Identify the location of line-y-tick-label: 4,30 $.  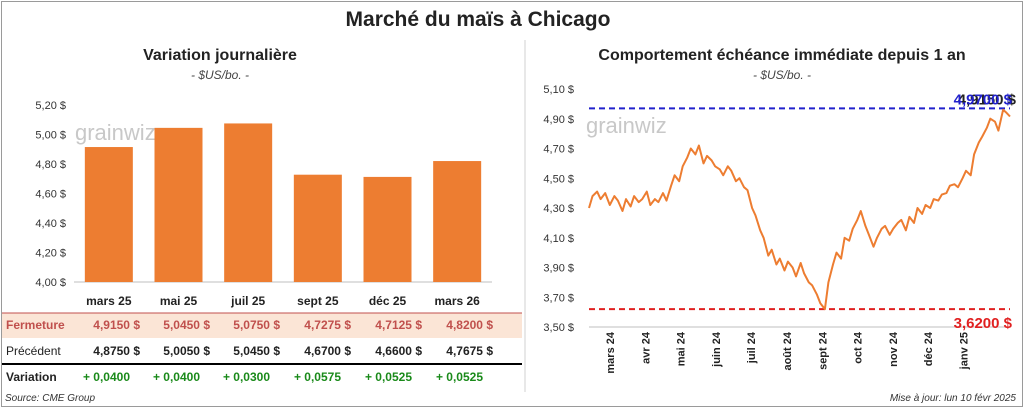
(558, 209).